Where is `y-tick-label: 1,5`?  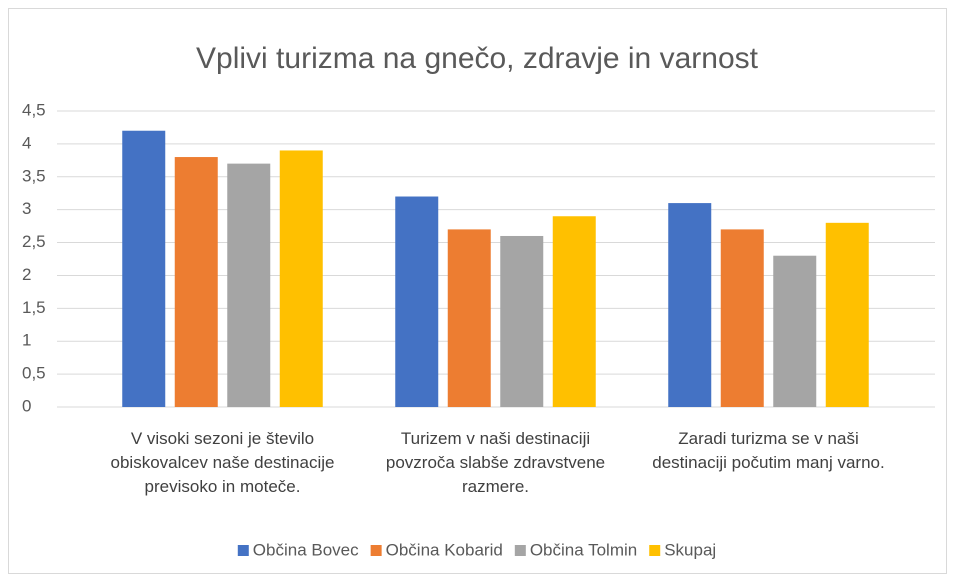
y-tick-label: 1,5 is located at coordinates (34, 307).